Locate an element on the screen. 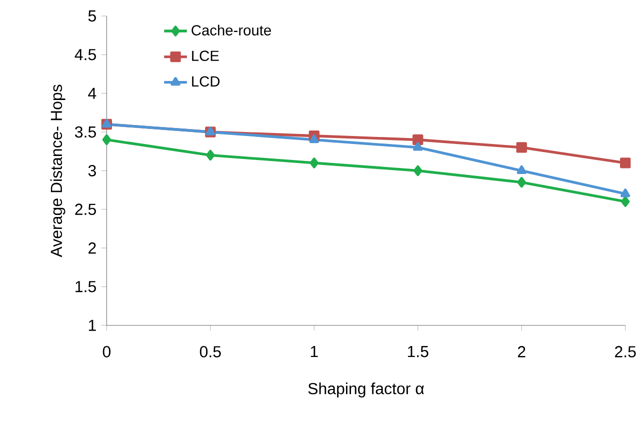 The width and height of the screenshot is (639, 432). legend-label: Cache-route is located at coordinates (231, 30).